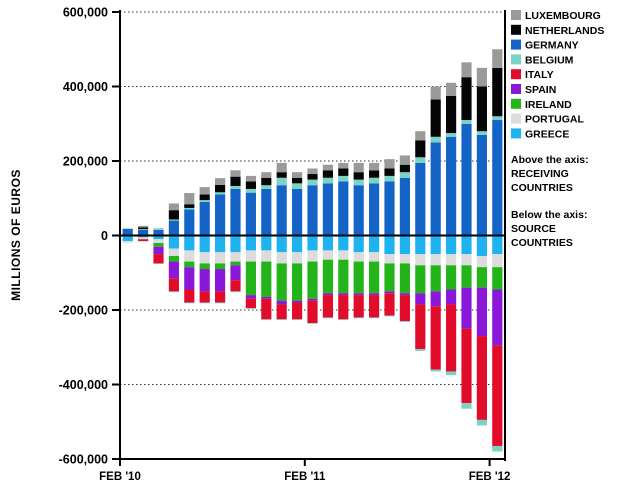 This screenshot has width=628, height=491. I want to click on legend-label: PORTUGAL, so click(555, 120).